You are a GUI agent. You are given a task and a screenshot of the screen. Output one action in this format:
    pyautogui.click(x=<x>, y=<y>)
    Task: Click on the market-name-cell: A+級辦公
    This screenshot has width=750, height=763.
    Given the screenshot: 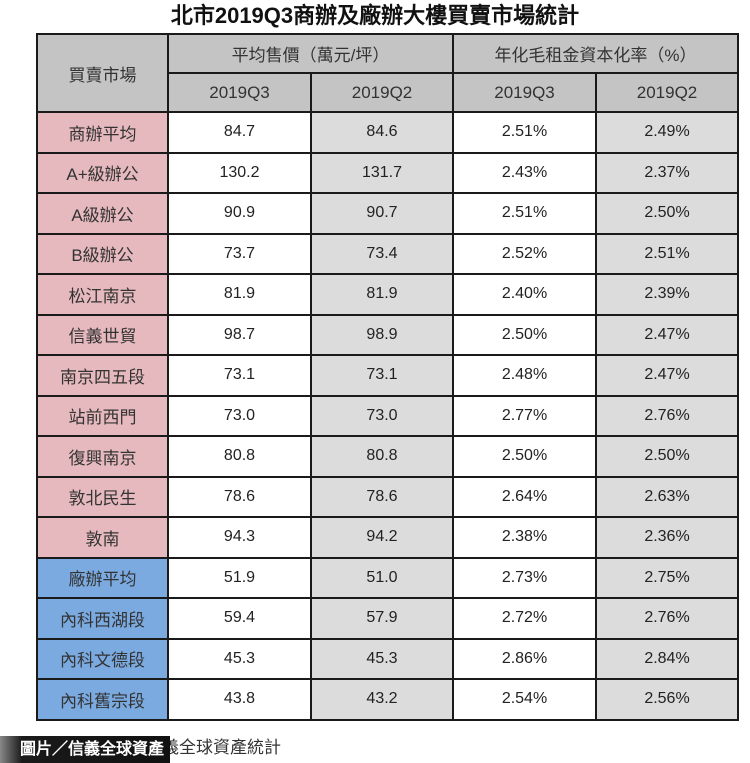 What is the action you would take?
    pyautogui.click(x=102, y=172)
    